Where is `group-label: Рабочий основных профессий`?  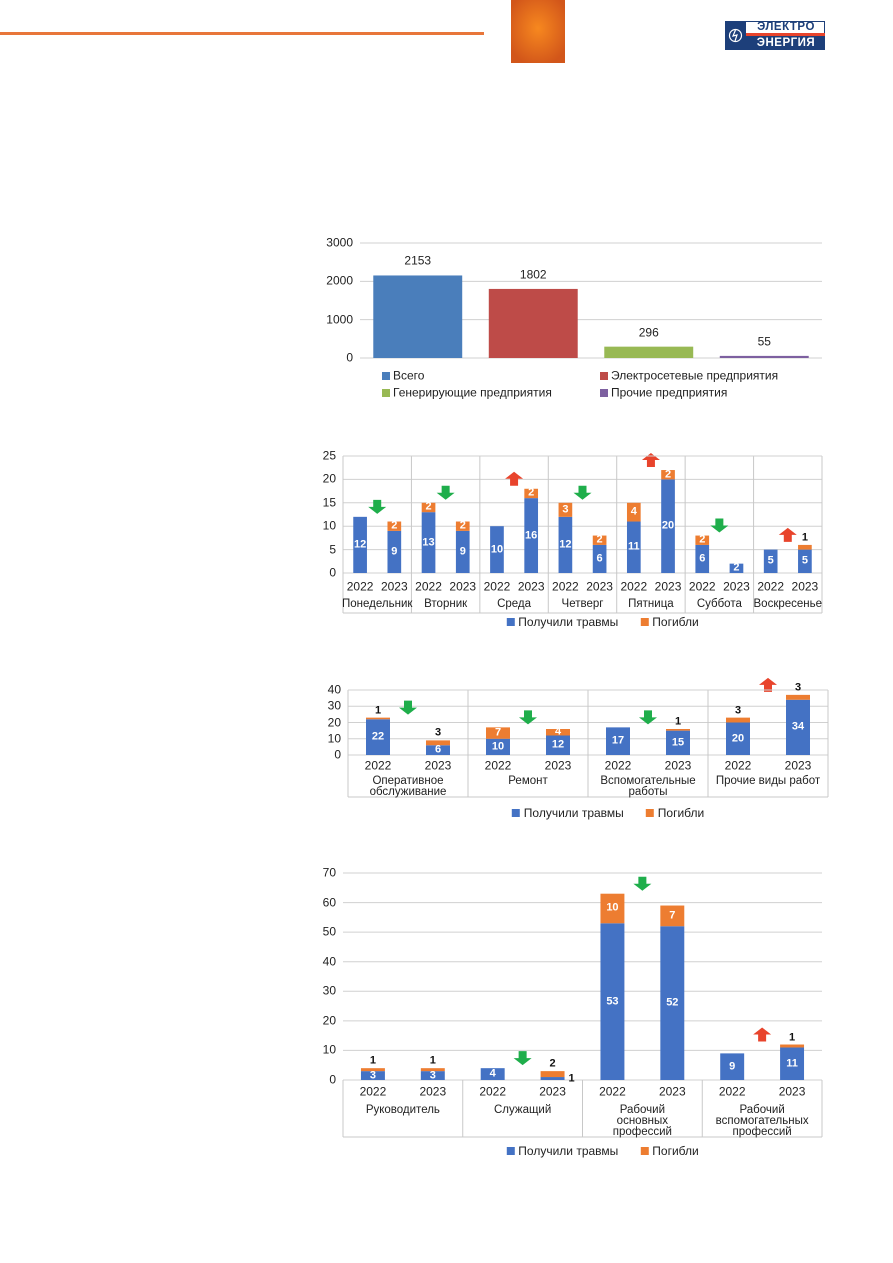
group-label: Рабочий основных профессий is located at coordinates (642, 1121).